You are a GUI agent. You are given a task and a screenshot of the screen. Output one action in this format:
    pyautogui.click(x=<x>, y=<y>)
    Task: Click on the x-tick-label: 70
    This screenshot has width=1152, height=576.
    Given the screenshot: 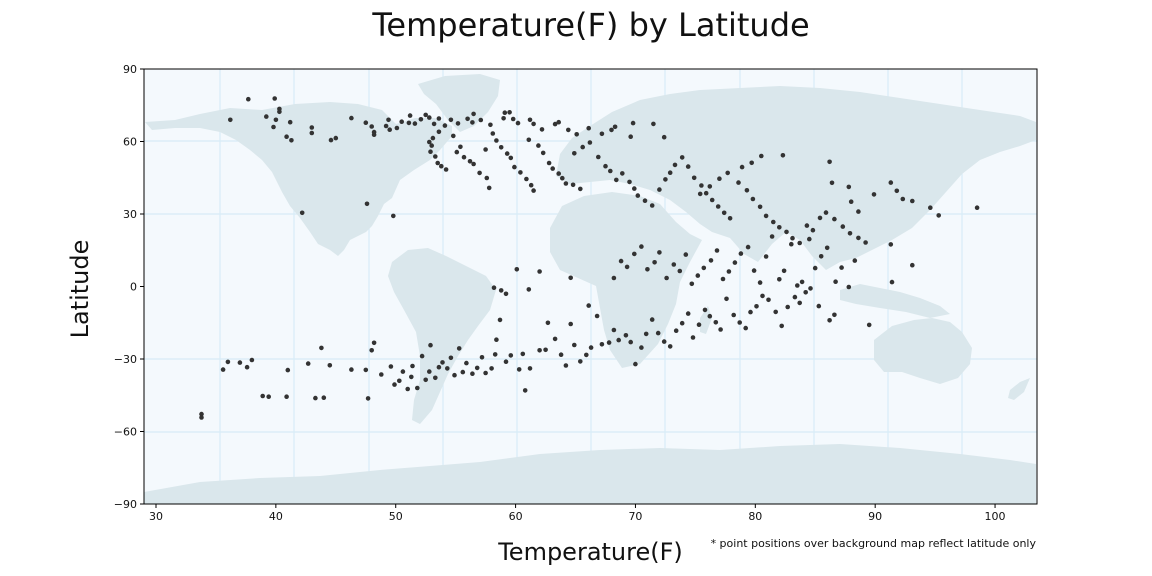 What is the action you would take?
    pyautogui.click(x=635, y=516)
    